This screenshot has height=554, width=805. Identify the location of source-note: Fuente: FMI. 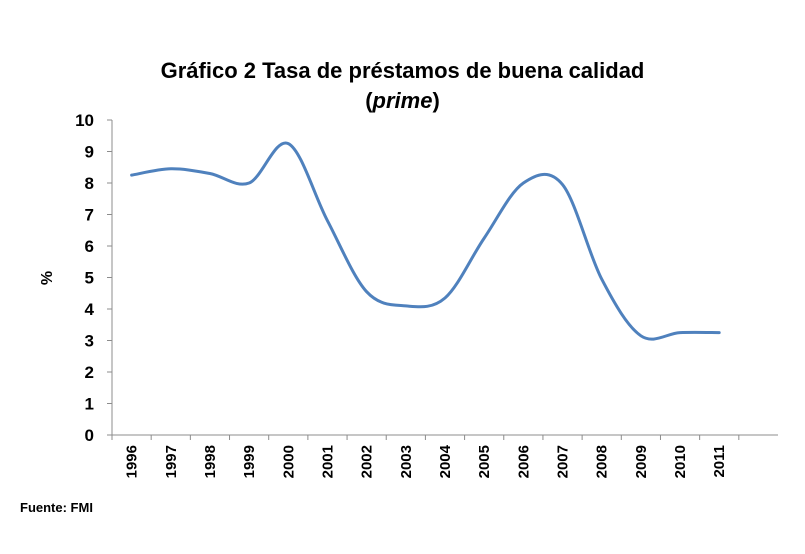
(56, 507).